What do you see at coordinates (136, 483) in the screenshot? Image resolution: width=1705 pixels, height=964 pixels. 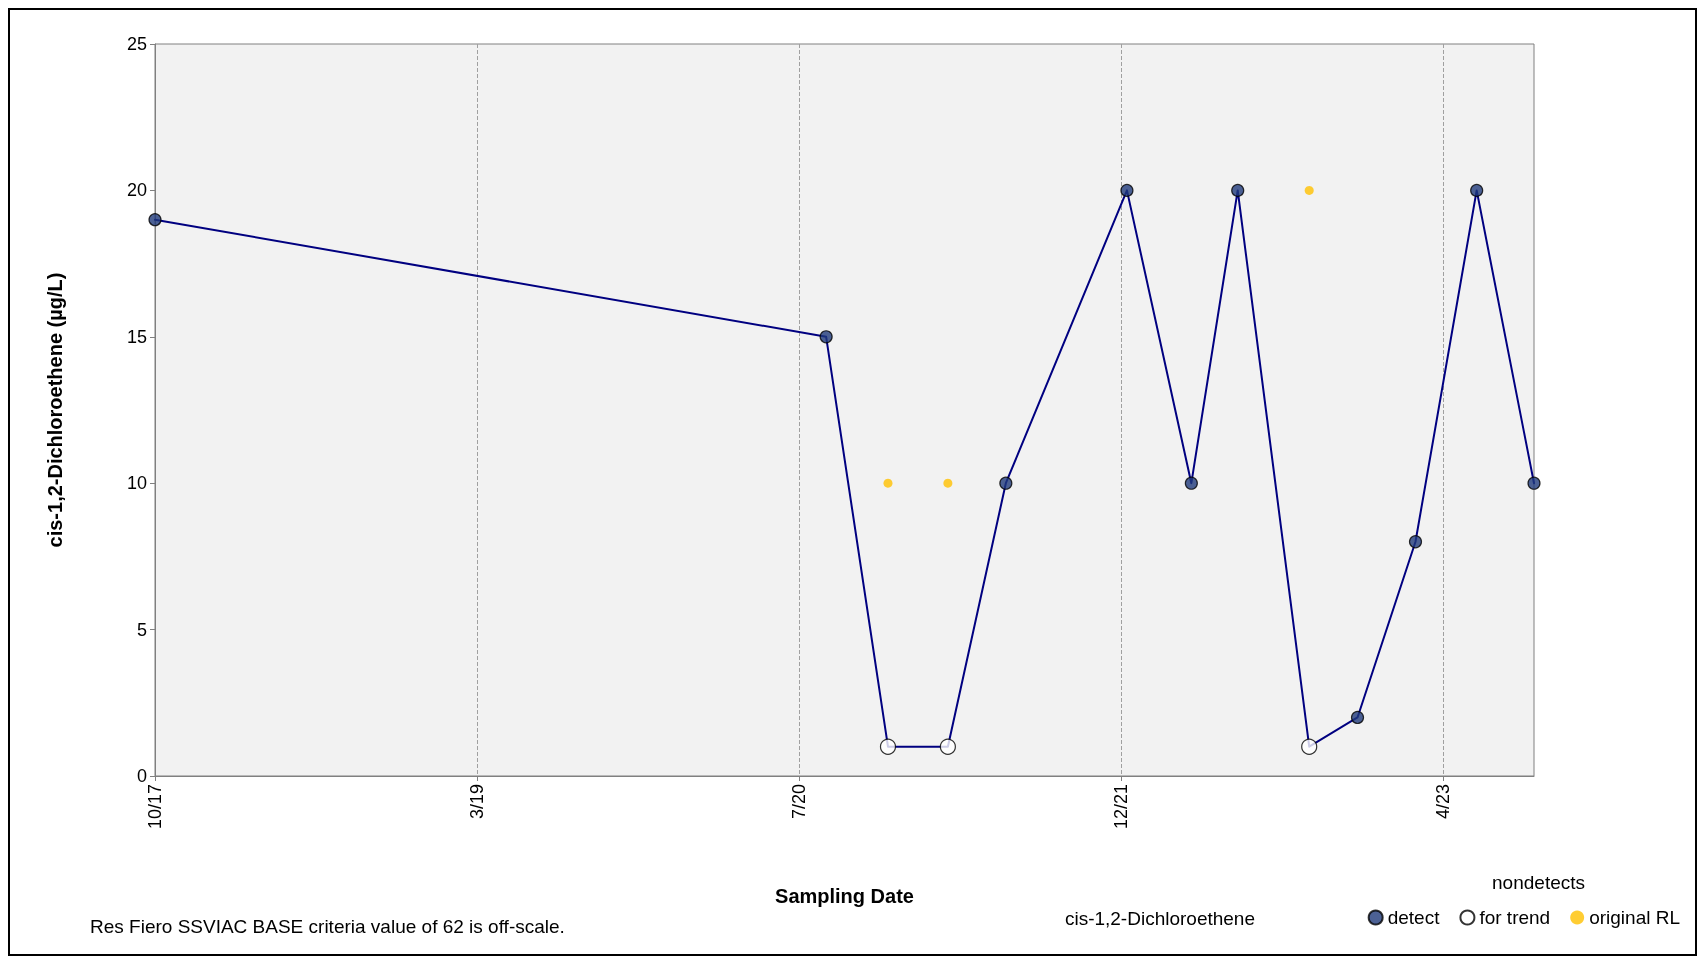 I see `y-tick-label: 10` at bounding box center [136, 483].